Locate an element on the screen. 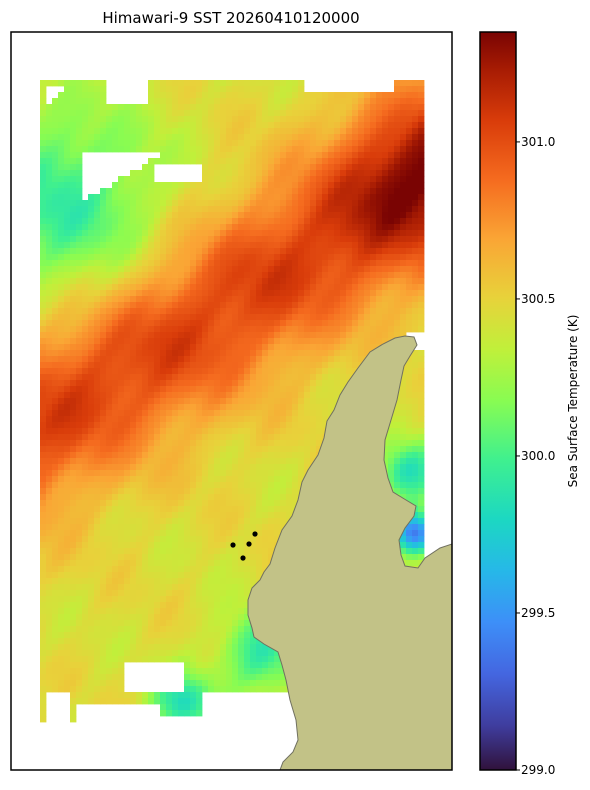 The width and height of the screenshot is (590, 790). colorbar-frame is located at coordinates (498, 401).